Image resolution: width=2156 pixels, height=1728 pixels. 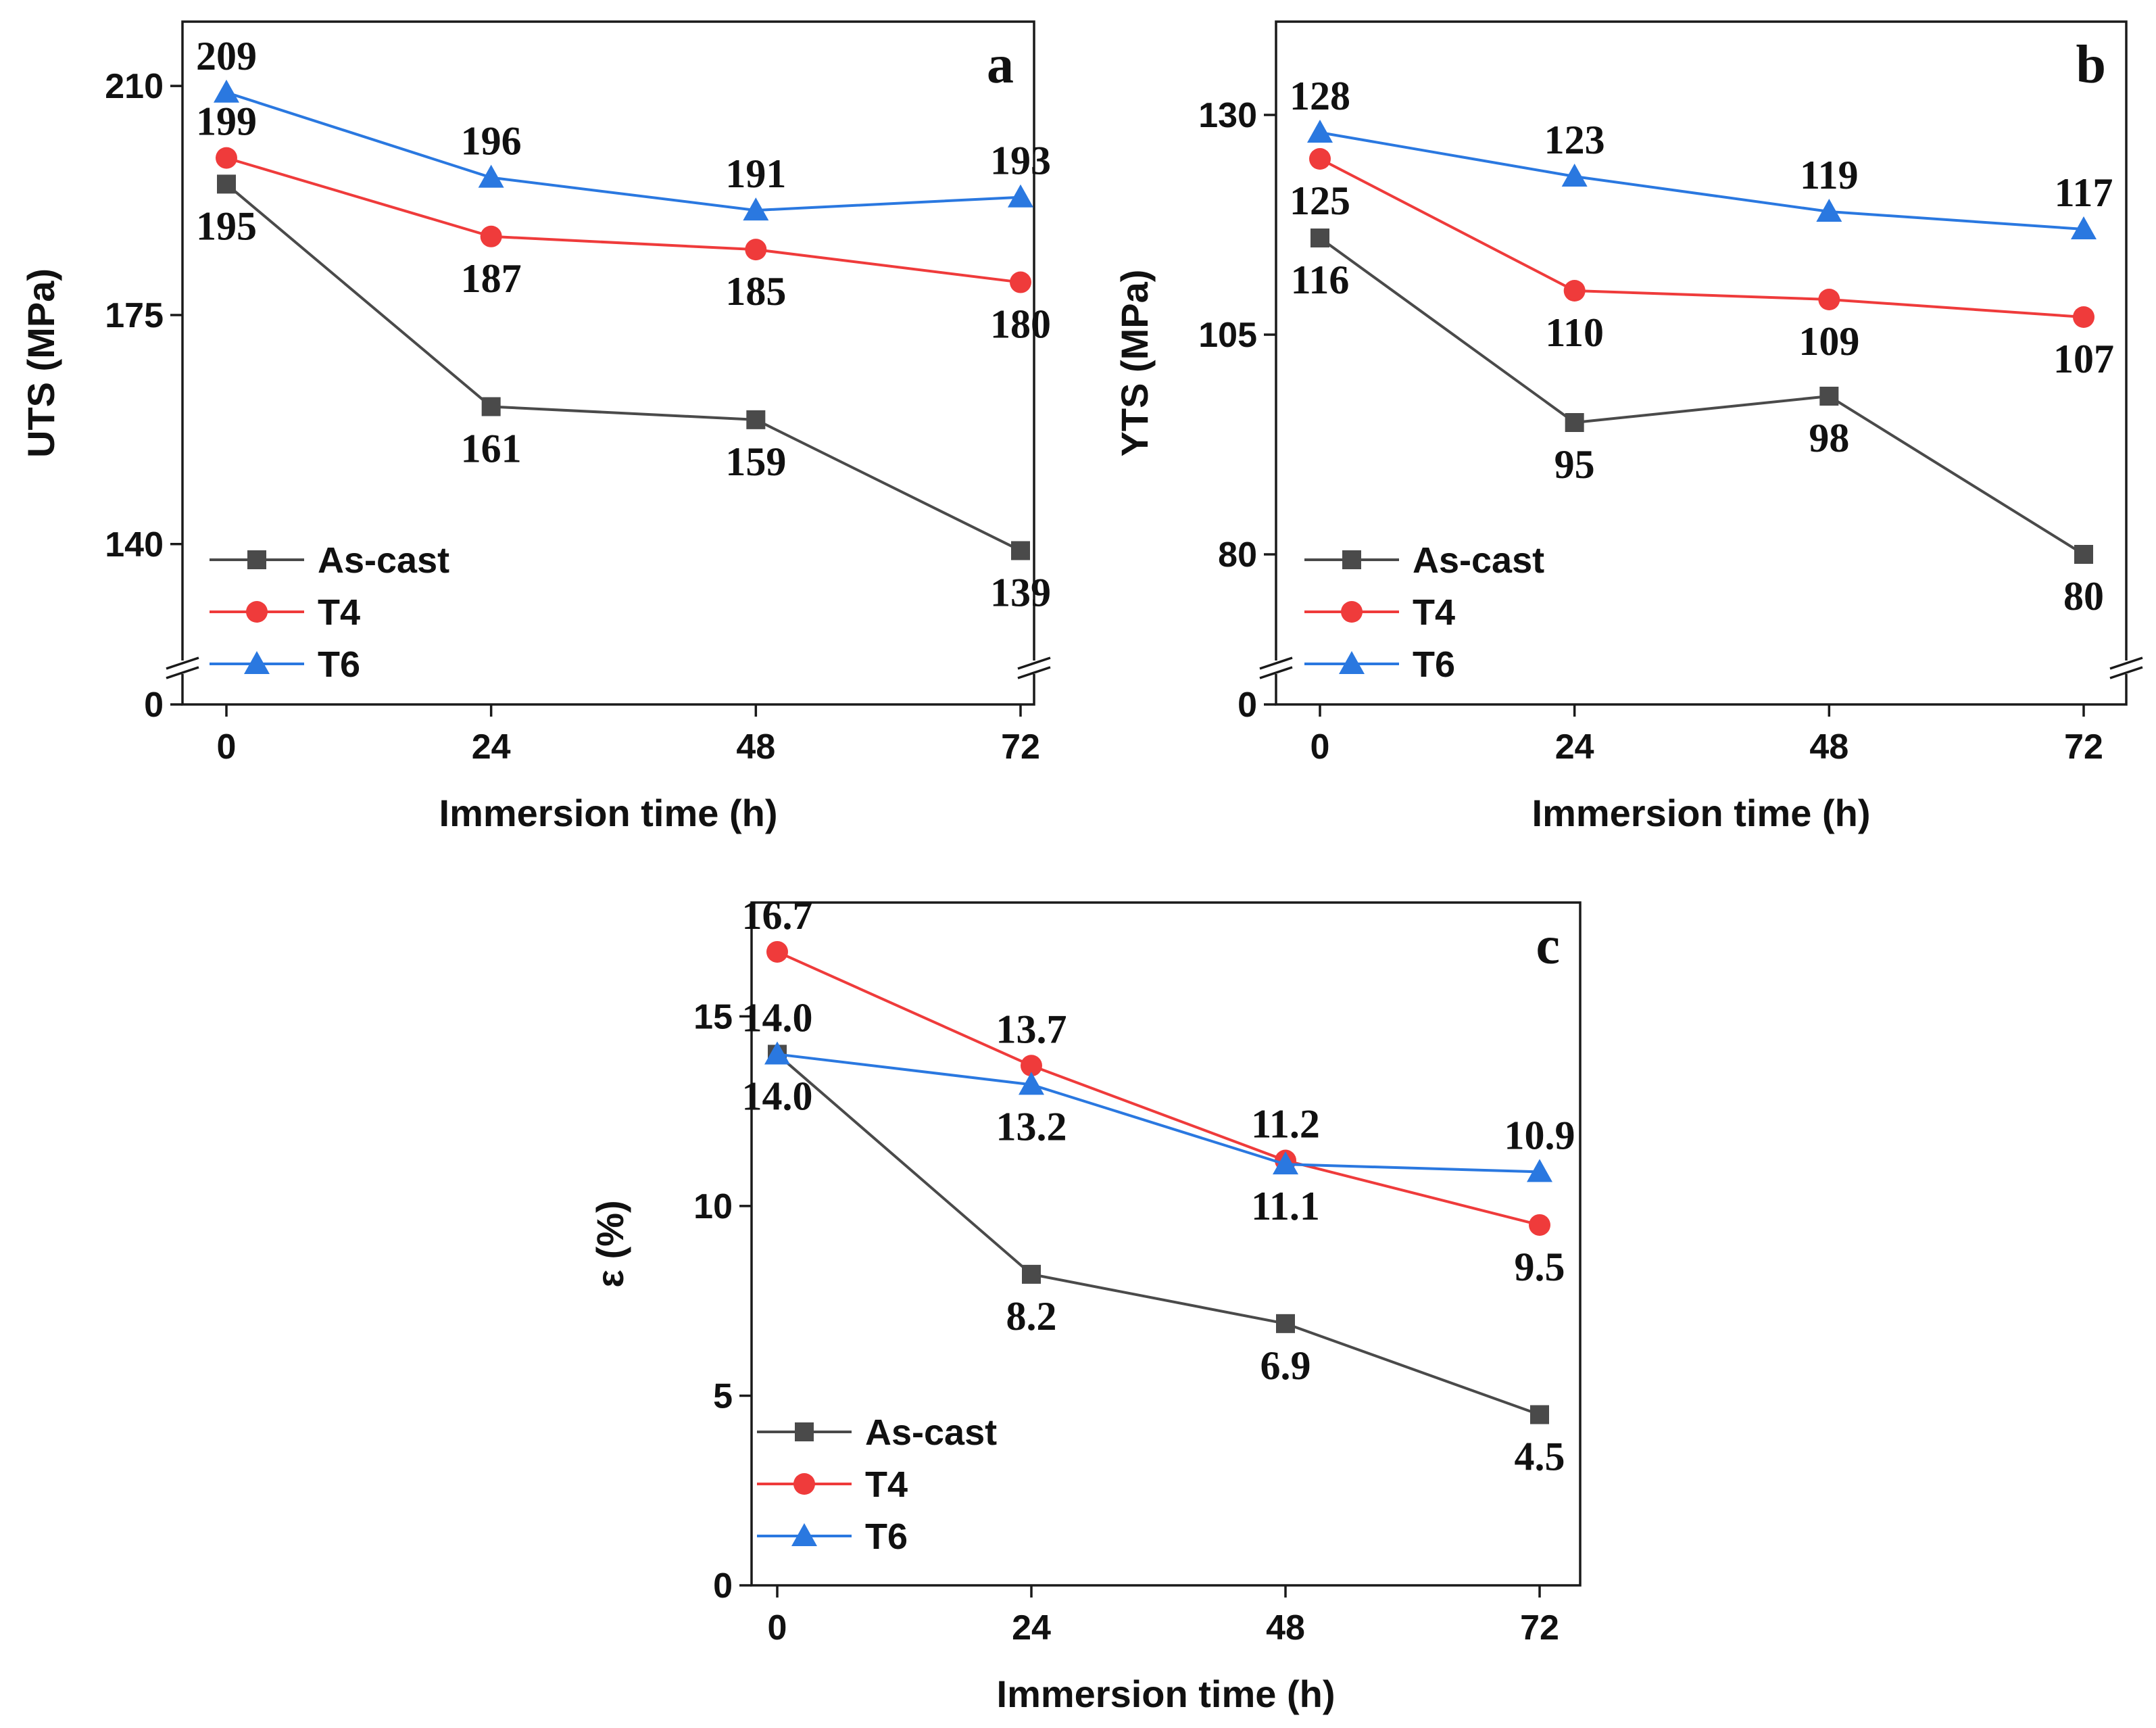 I want to click on series-as-cast: 116 95 98 80, so click(x=1697, y=424).